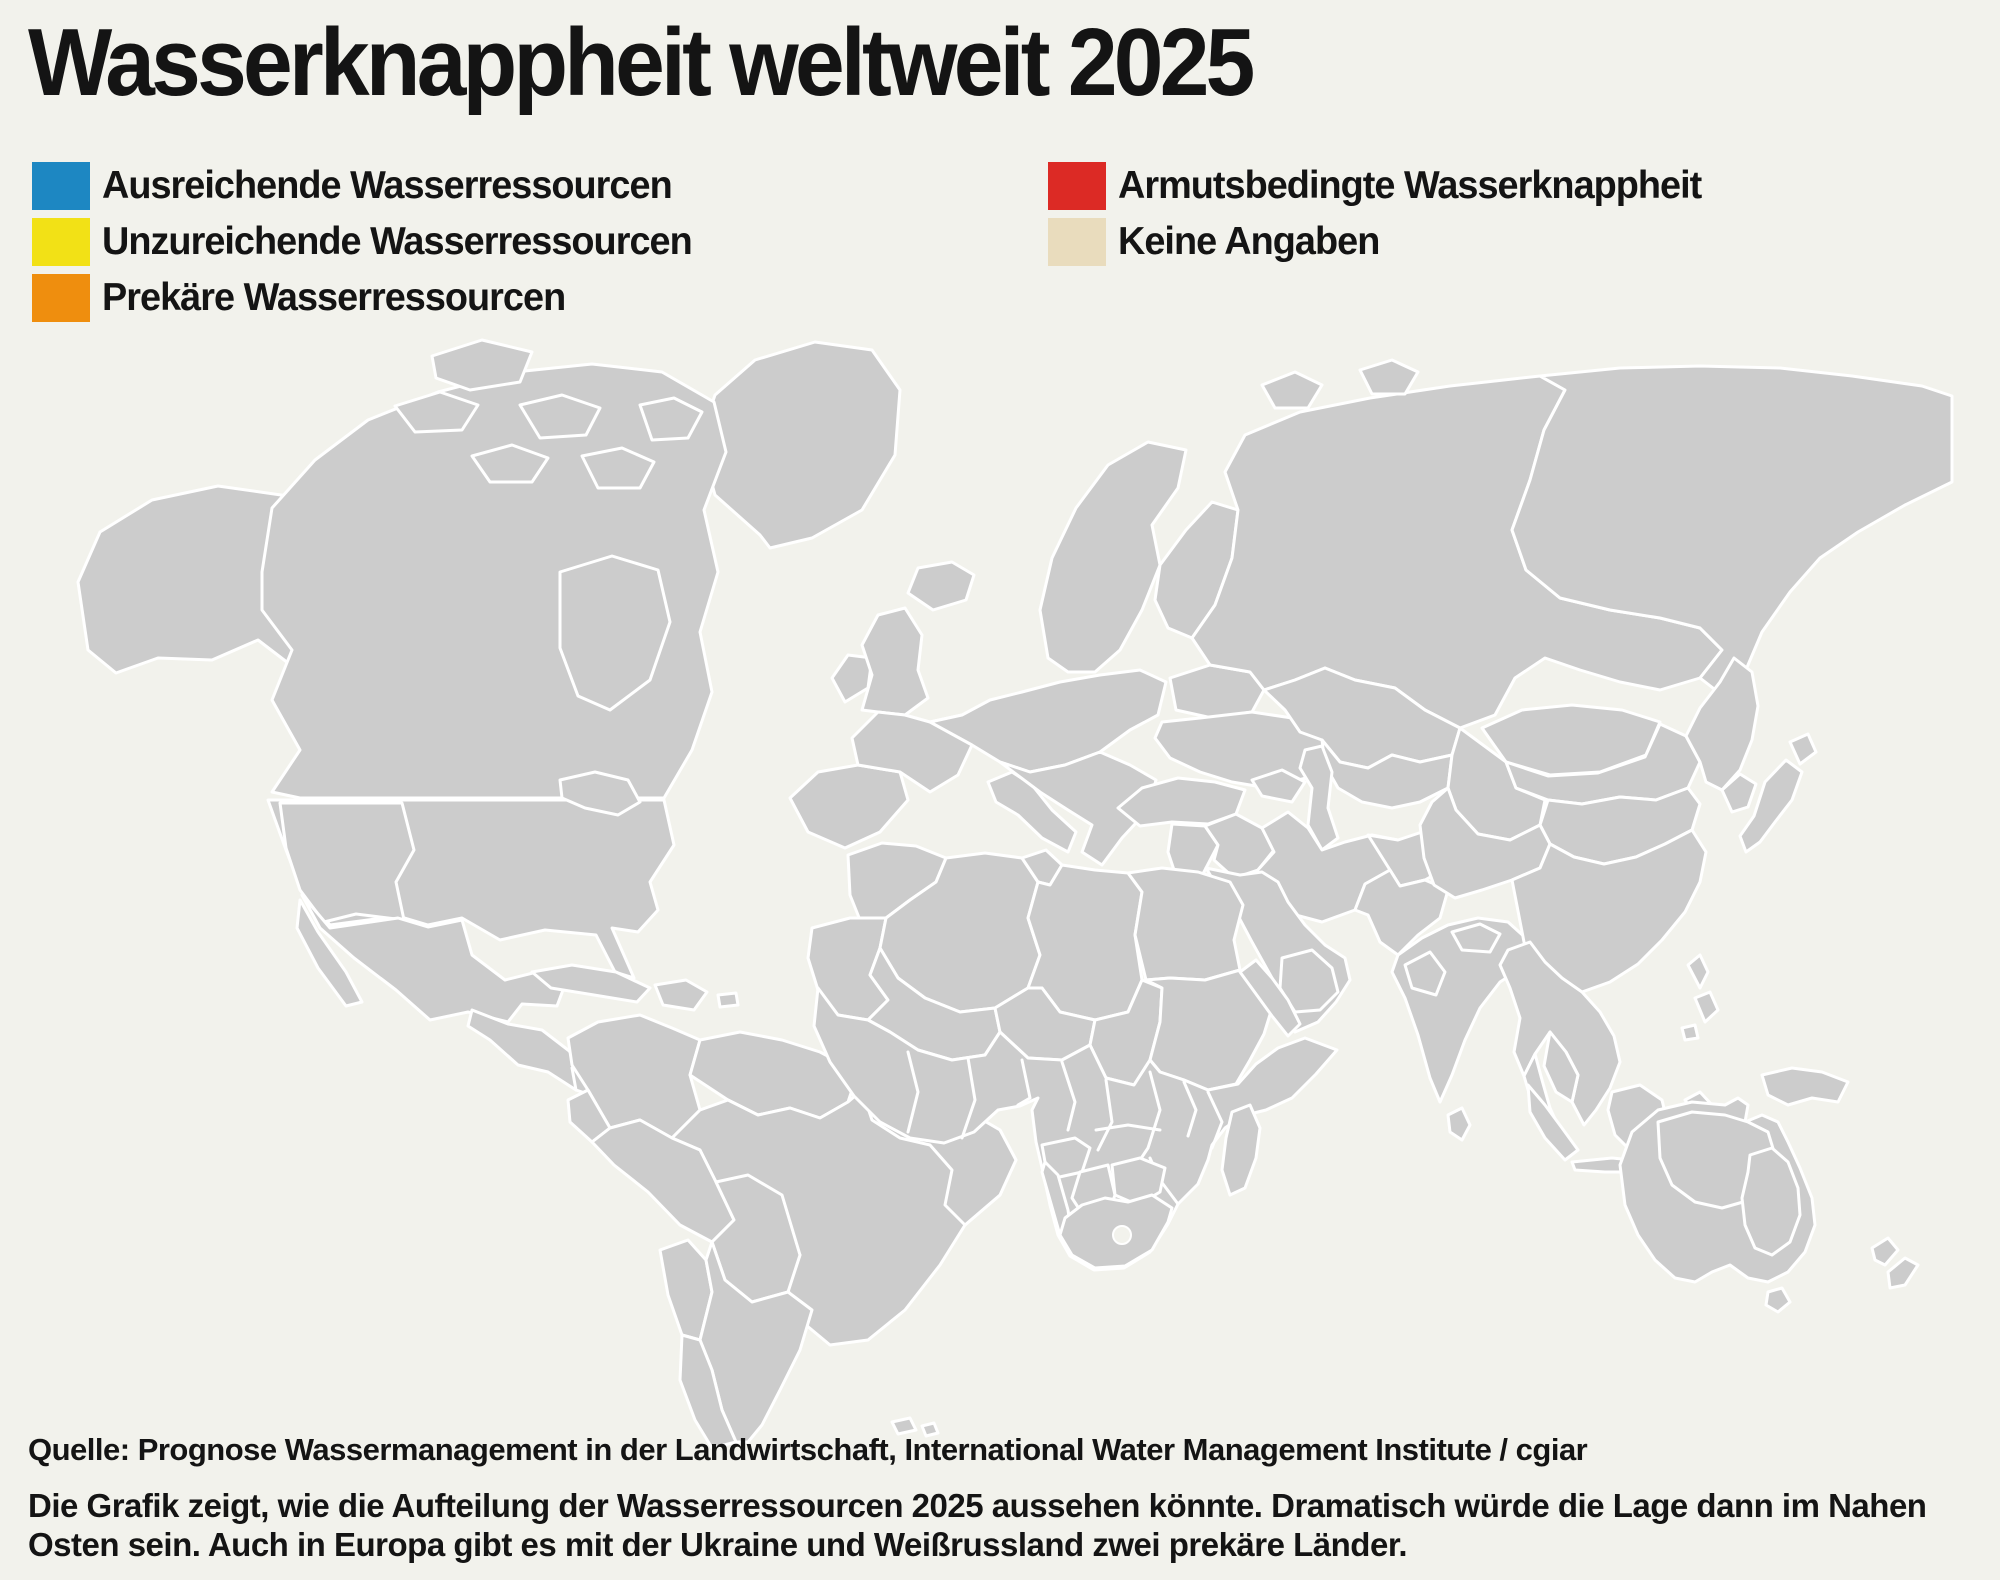 This screenshot has width=2000, height=1580. Describe the element at coordinates (1122, 1235) in the screenshot. I see `lesotho-hole` at that location.